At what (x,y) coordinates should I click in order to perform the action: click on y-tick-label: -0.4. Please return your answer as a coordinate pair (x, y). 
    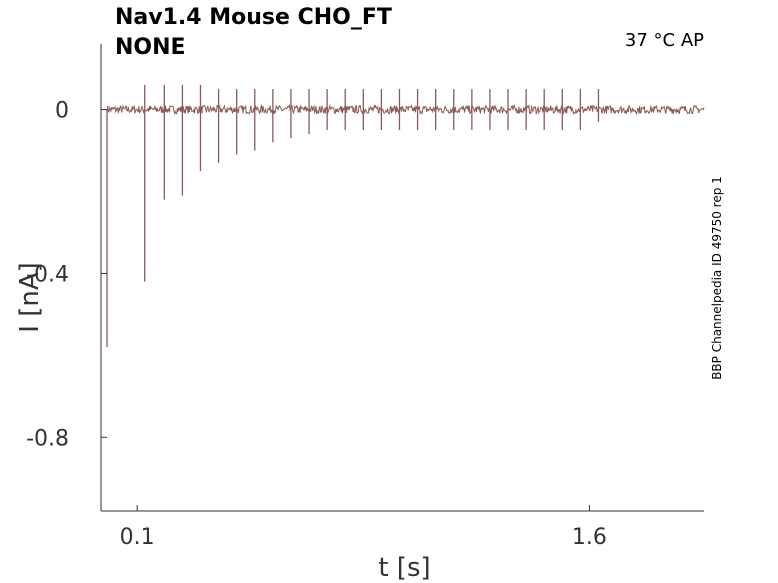
    Looking at the image, I should click on (47, 274).